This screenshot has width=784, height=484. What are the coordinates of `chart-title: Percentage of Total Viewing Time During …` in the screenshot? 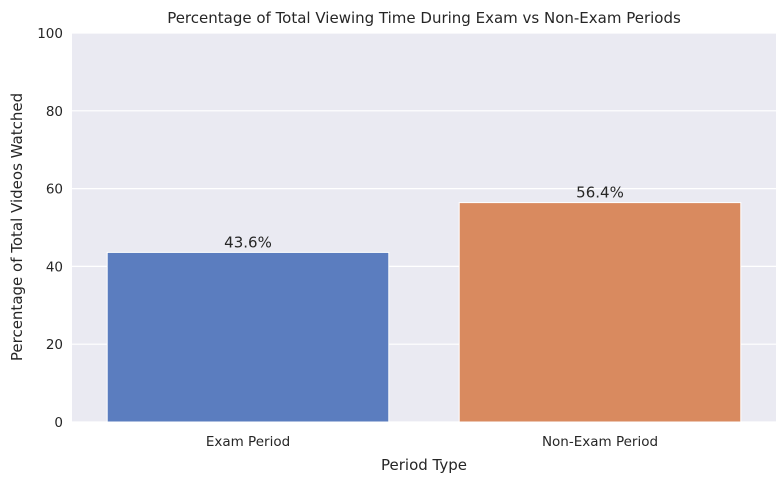 It's located at (424, 18).